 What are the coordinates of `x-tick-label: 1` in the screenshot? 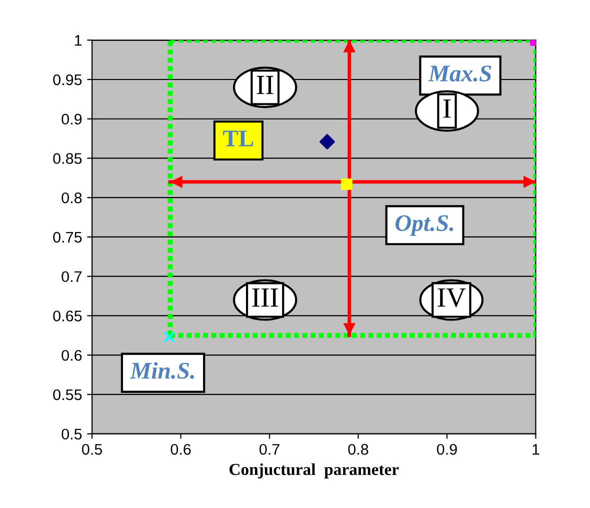 It's located at (536, 449).